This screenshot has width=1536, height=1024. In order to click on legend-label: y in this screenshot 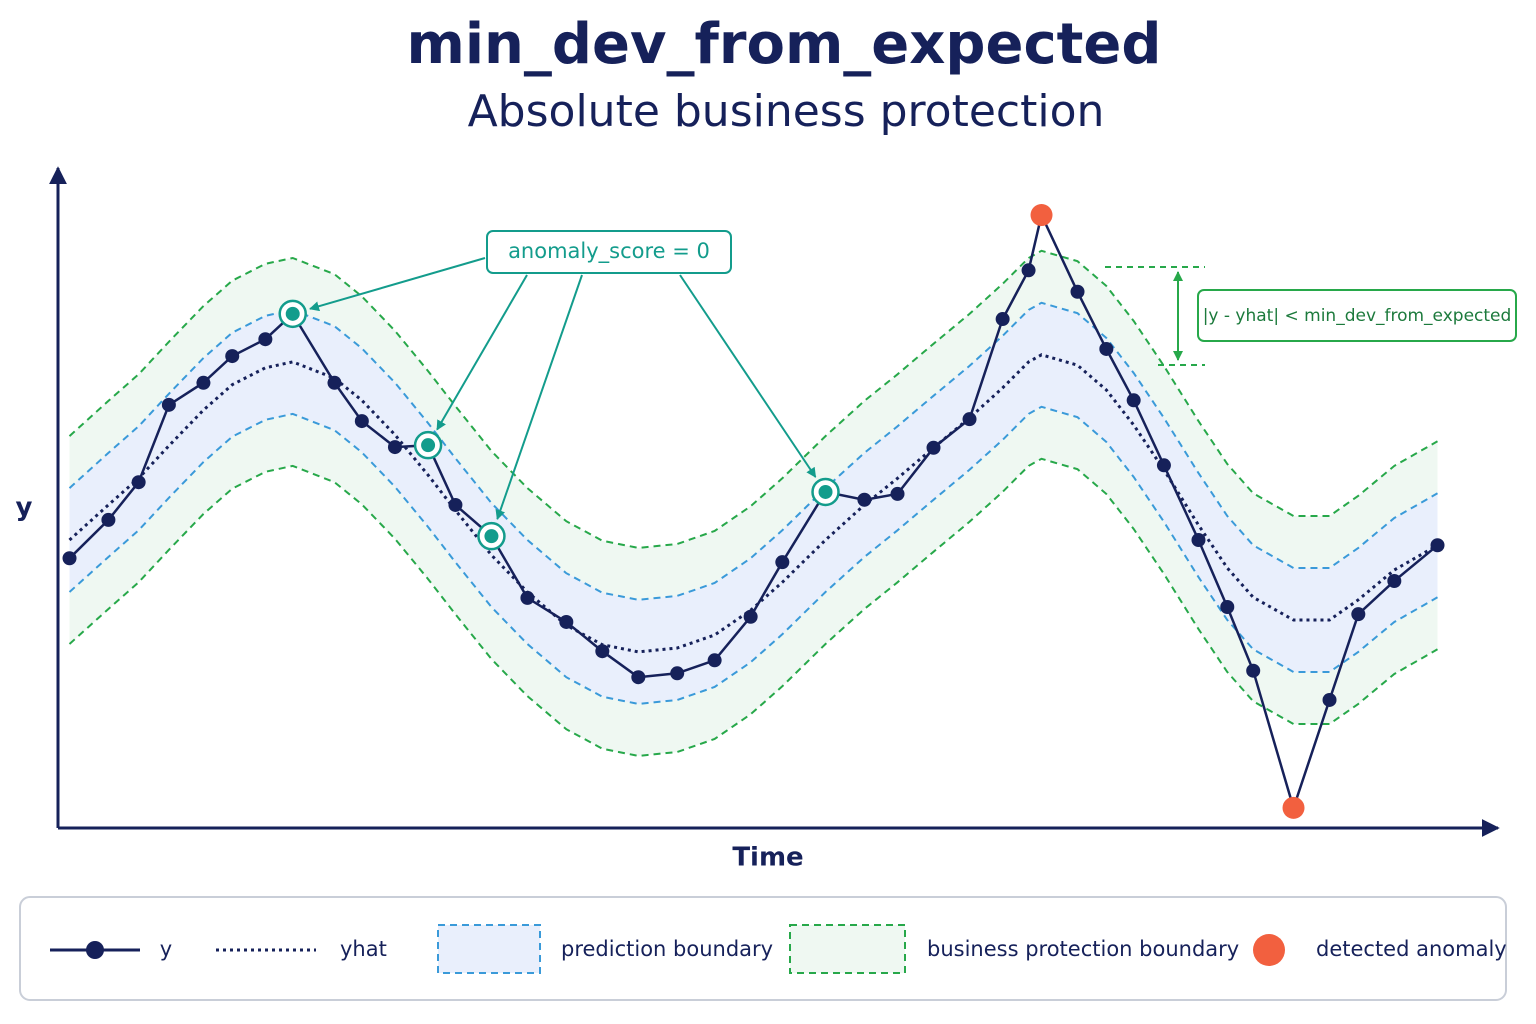, I will do `click(166, 949)`.